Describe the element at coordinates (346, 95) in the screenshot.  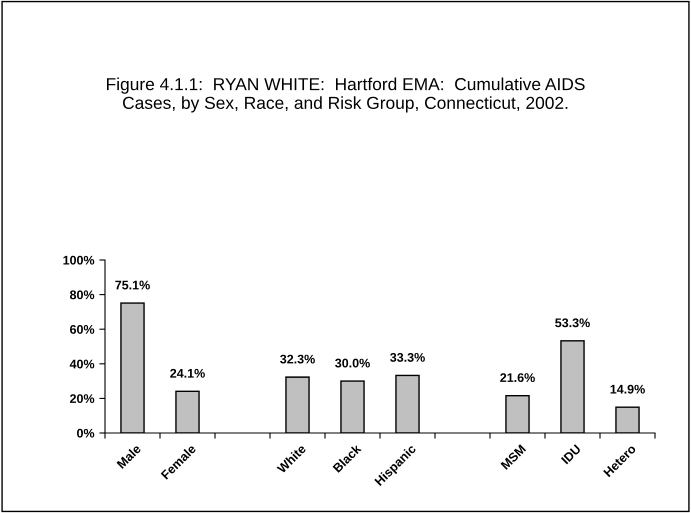
I see `chart-title: Figure 4.1.1: RYAN WHITE: Hartford EMA: Cumulative AIDS Cases, by Sex, Race, and Risk Group, Connecticut, 2002.` at that location.